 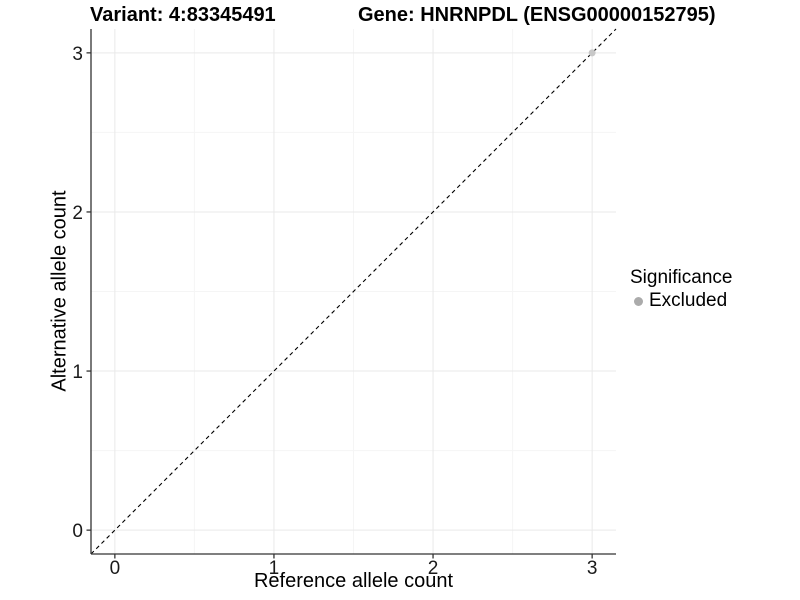 What do you see at coordinates (77, 531) in the screenshot?
I see `y-tick-label: 0` at bounding box center [77, 531].